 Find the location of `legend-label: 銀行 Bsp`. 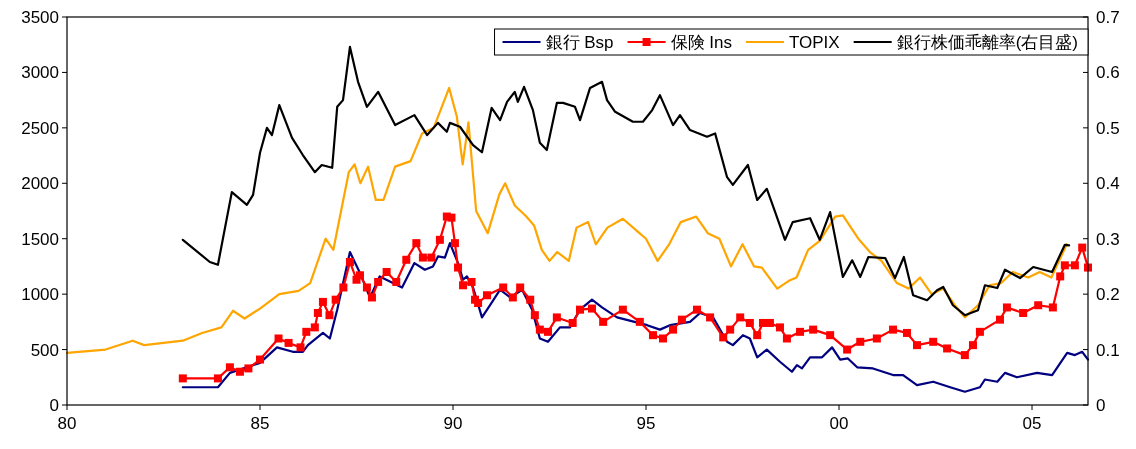

legend-label: 銀行 Bsp is located at coordinates (579, 42).